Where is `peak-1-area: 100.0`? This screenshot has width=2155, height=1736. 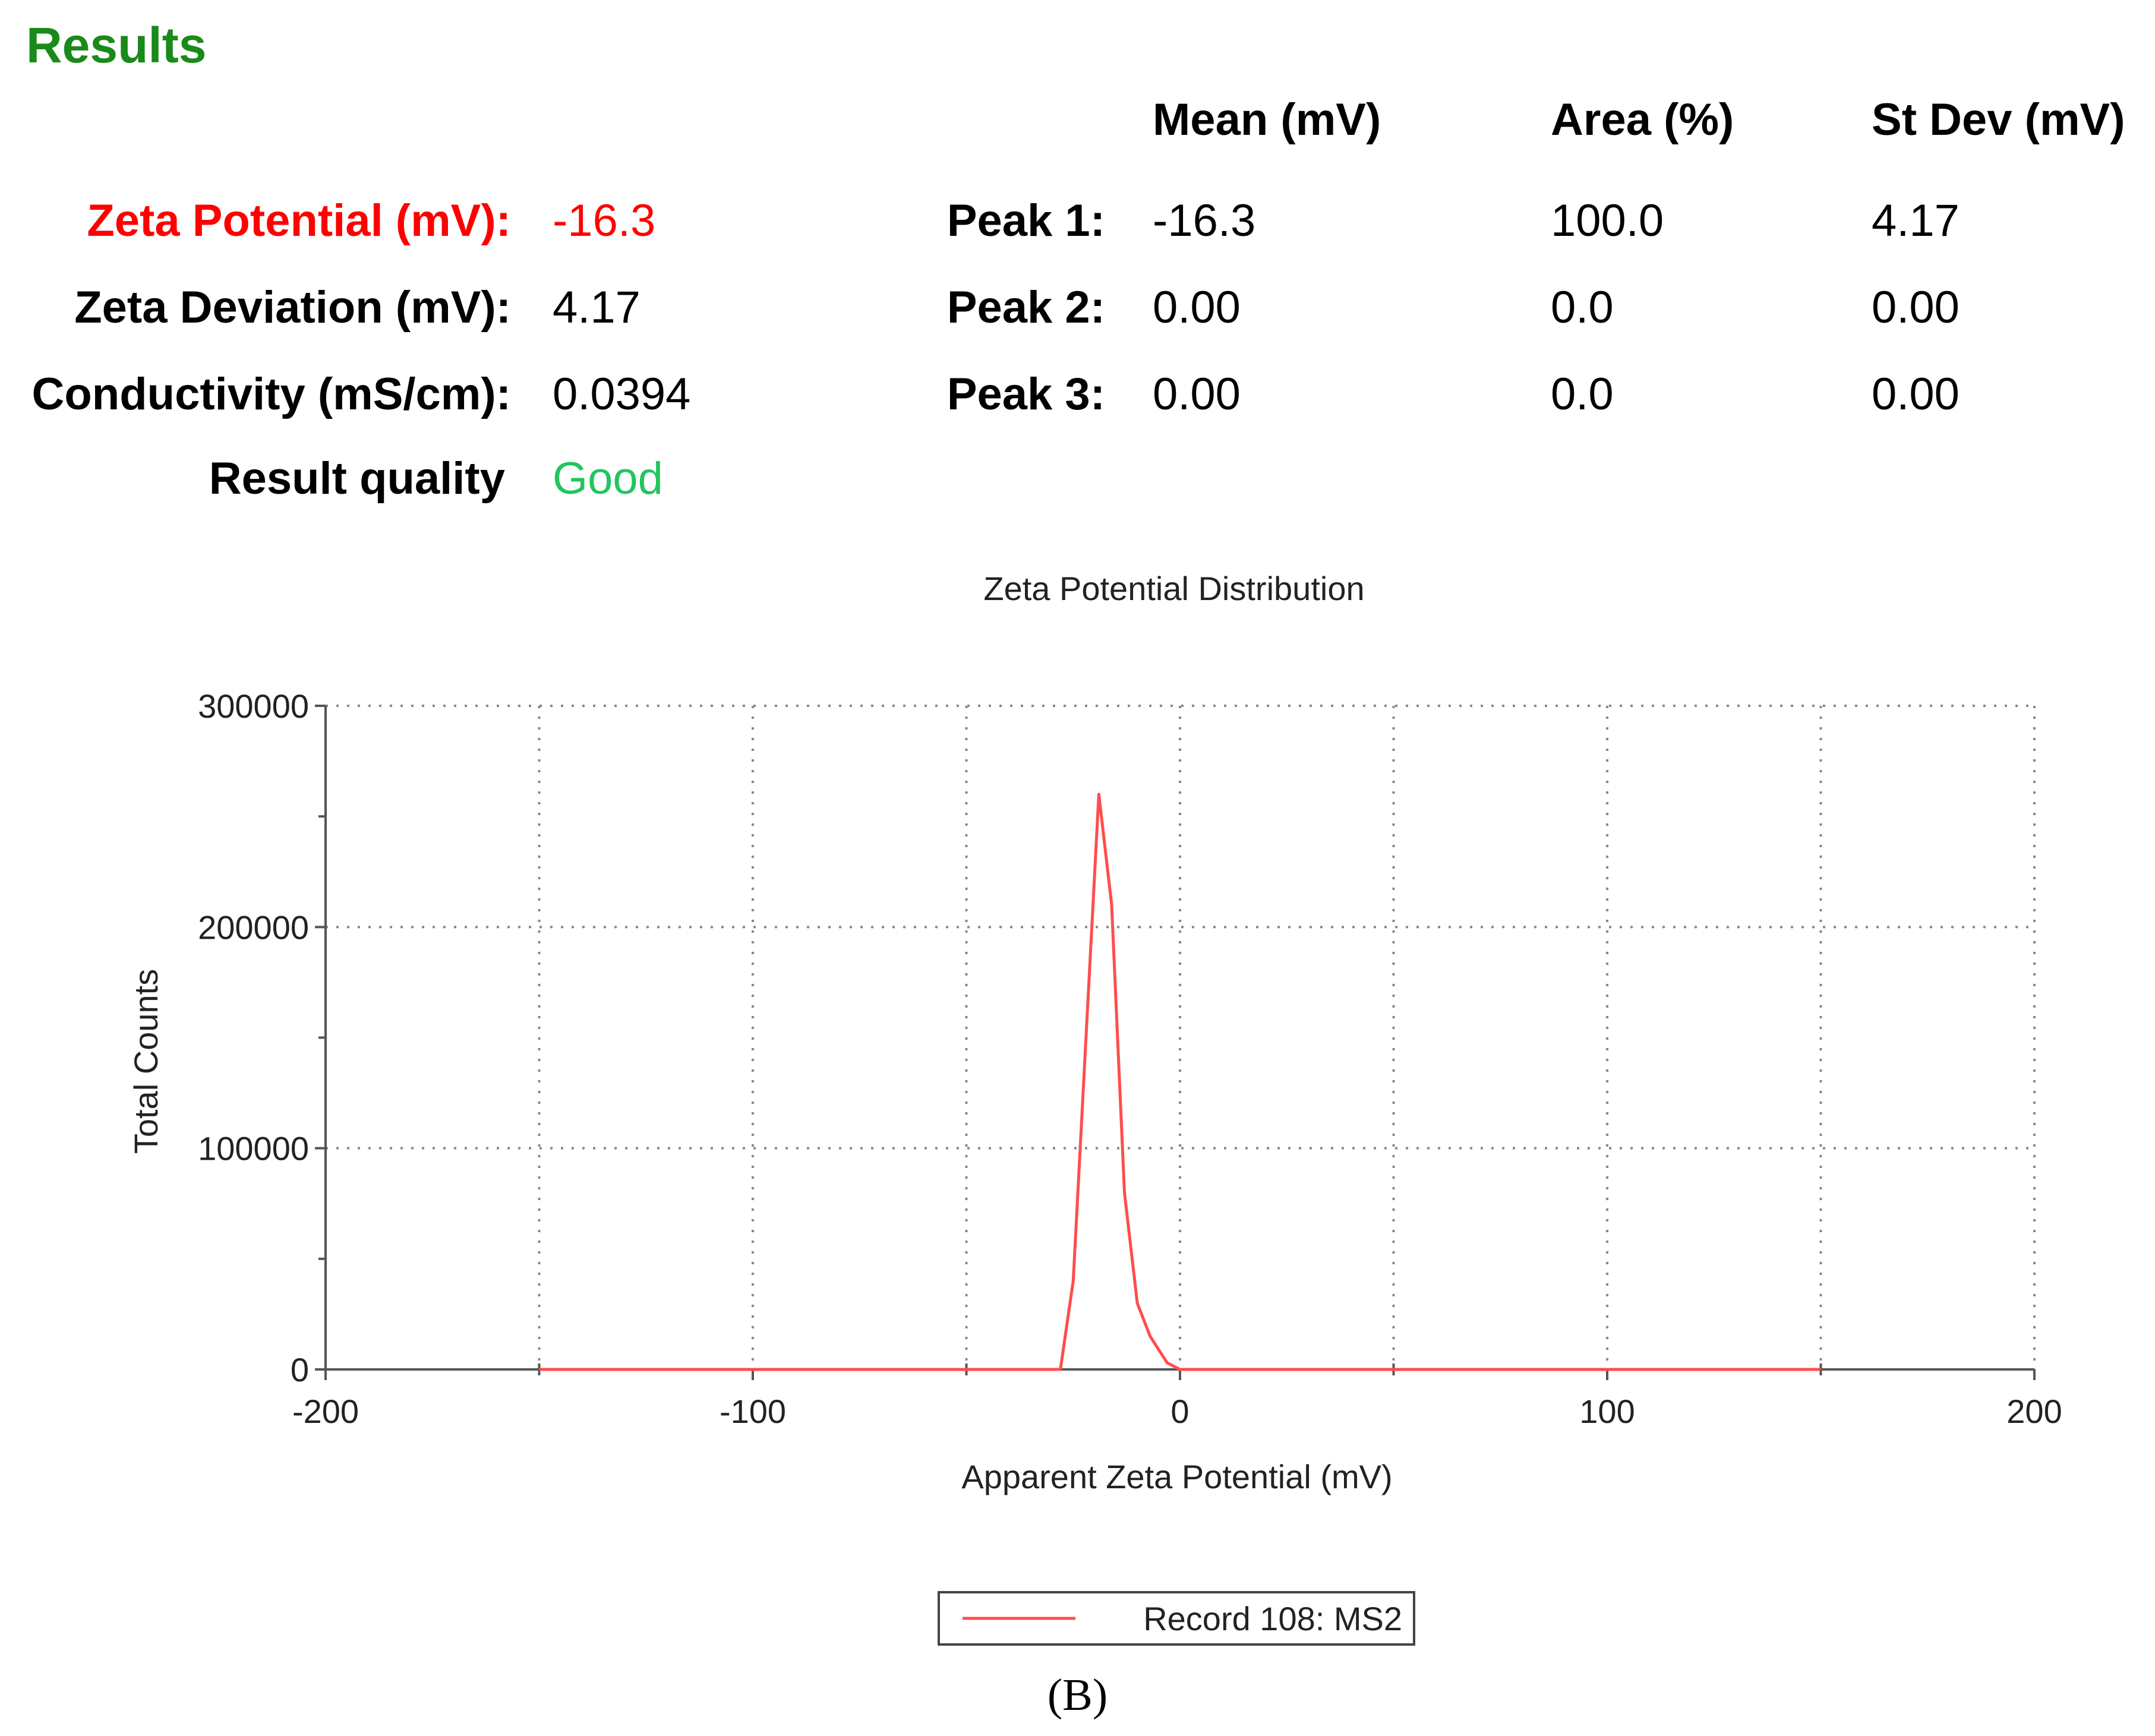 peak-1-area: 100.0 is located at coordinates (1607, 220).